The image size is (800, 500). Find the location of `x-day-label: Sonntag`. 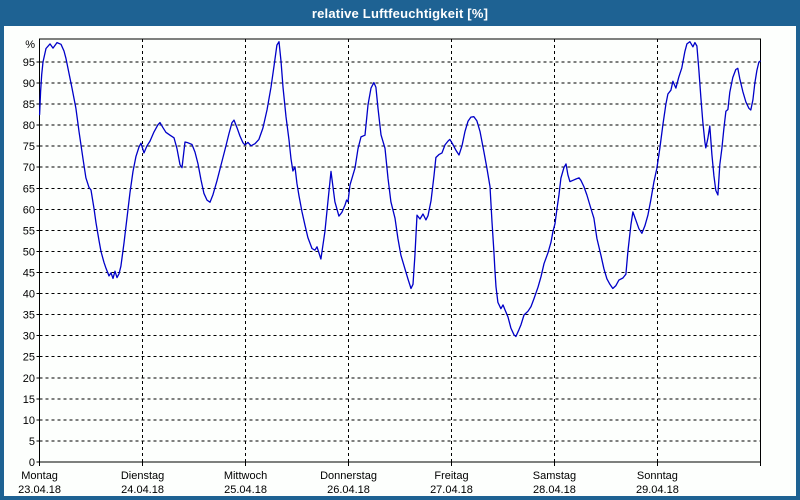

x-day-label: Sonntag is located at coordinates (657, 476).